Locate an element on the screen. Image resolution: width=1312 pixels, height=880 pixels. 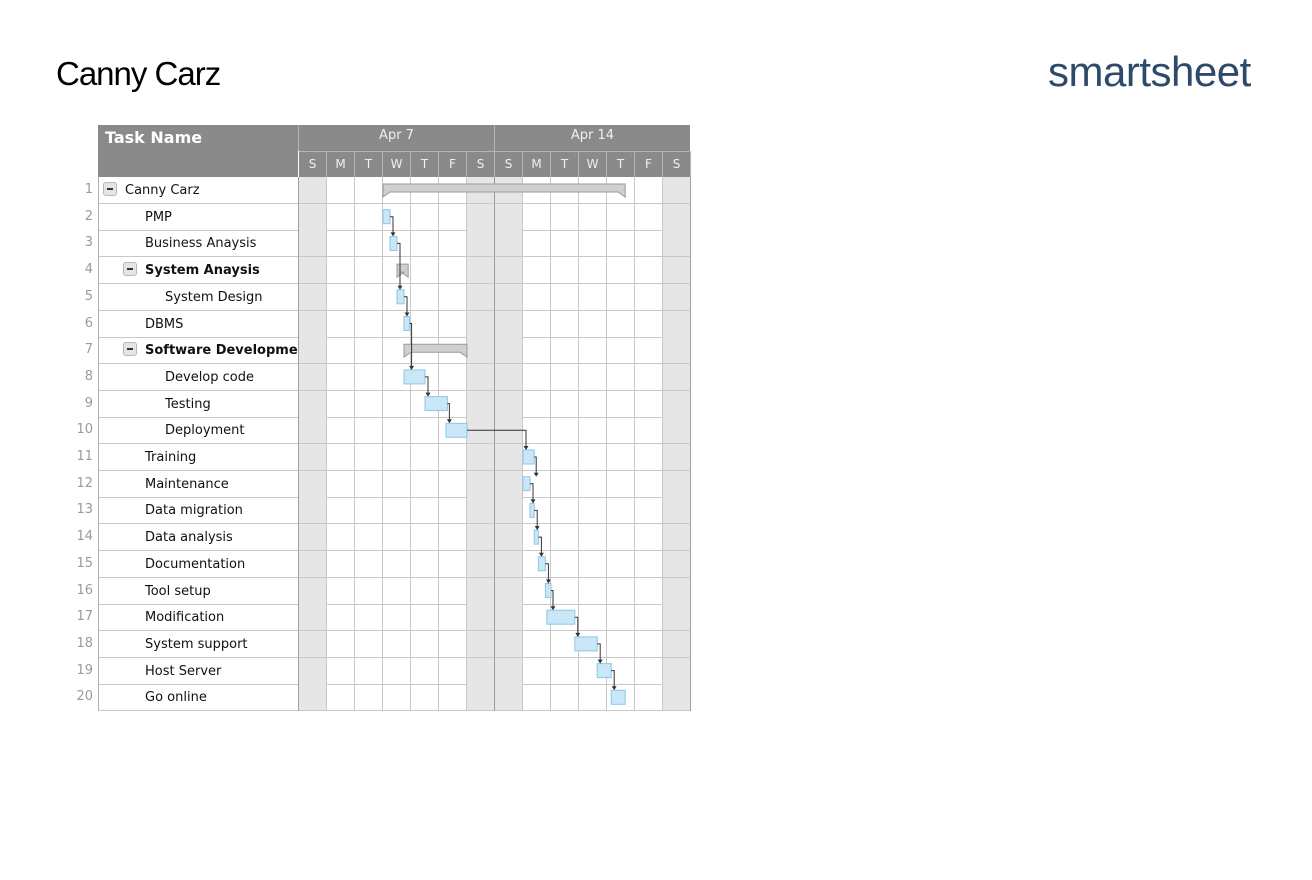
task-row: Develop code is located at coordinates (198, 377).